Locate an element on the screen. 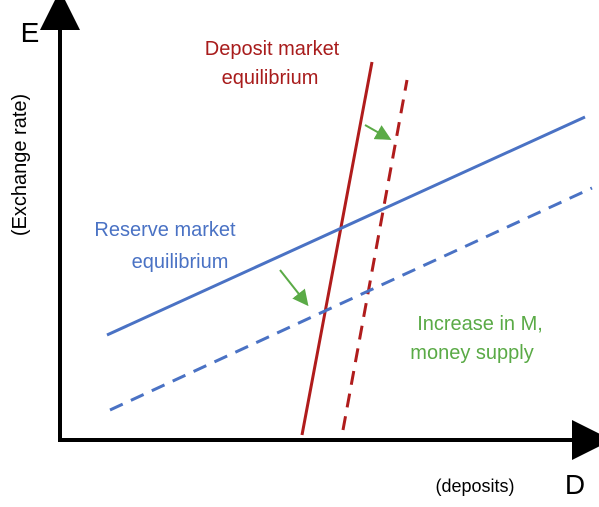 This screenshot has width=599, height=507. y-symbol: E is located at coordinates (30, 32).